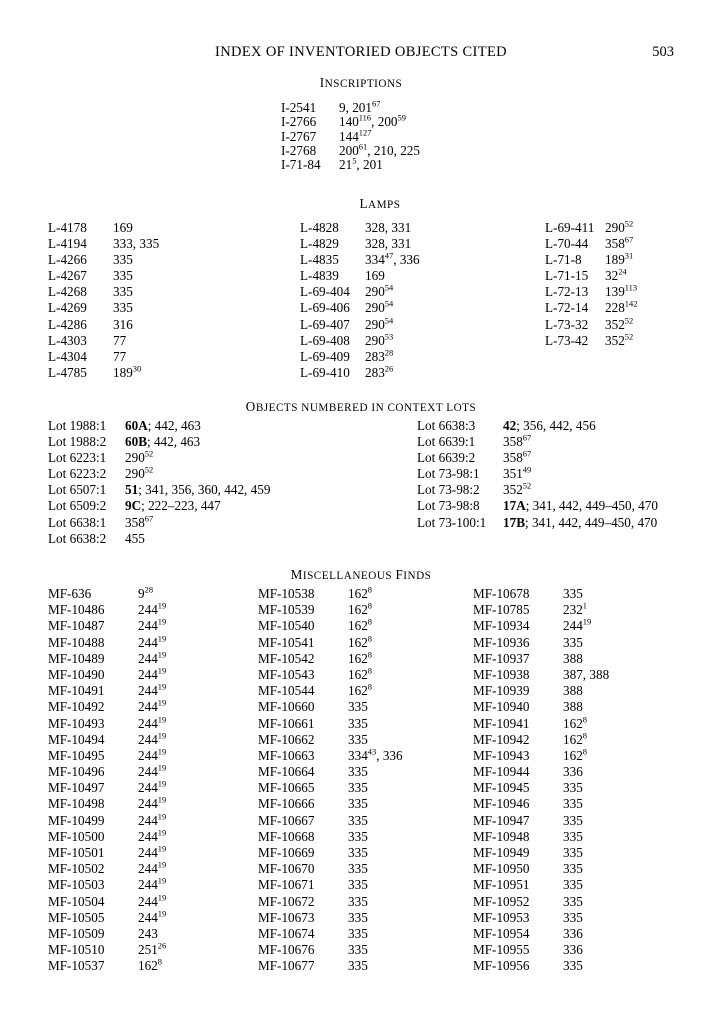 The image size is (722, 1024). I want to click on index-entry-row: Lot 6639:2 35867, so click(537, 458).